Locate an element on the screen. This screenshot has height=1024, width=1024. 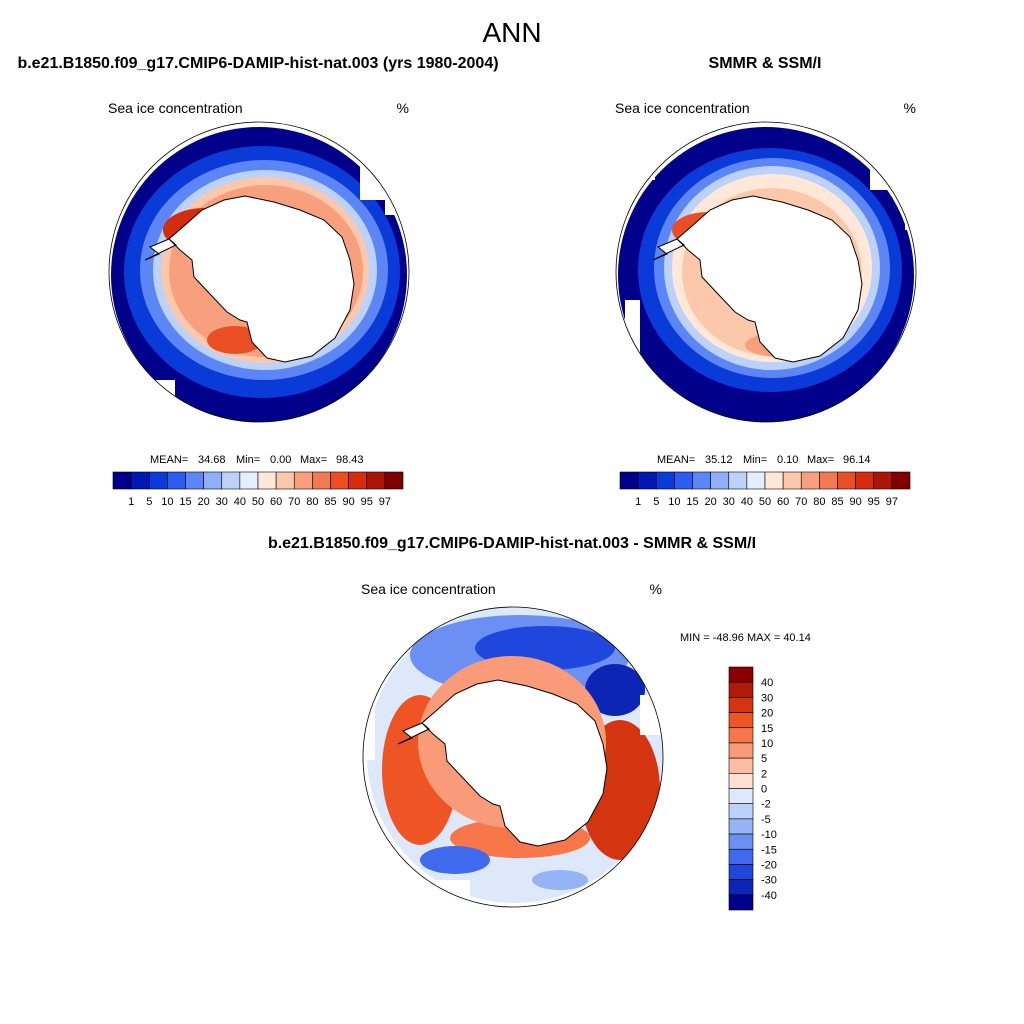
diff-northeast-deficit is located at coordinates (615, 690).